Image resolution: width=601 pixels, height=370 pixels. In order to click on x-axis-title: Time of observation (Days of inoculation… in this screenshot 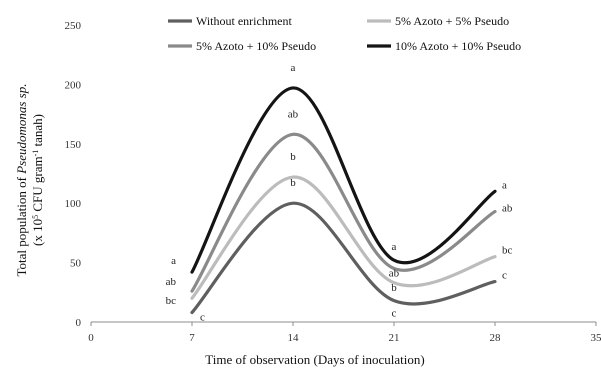, I will do `click(314, 359)`.